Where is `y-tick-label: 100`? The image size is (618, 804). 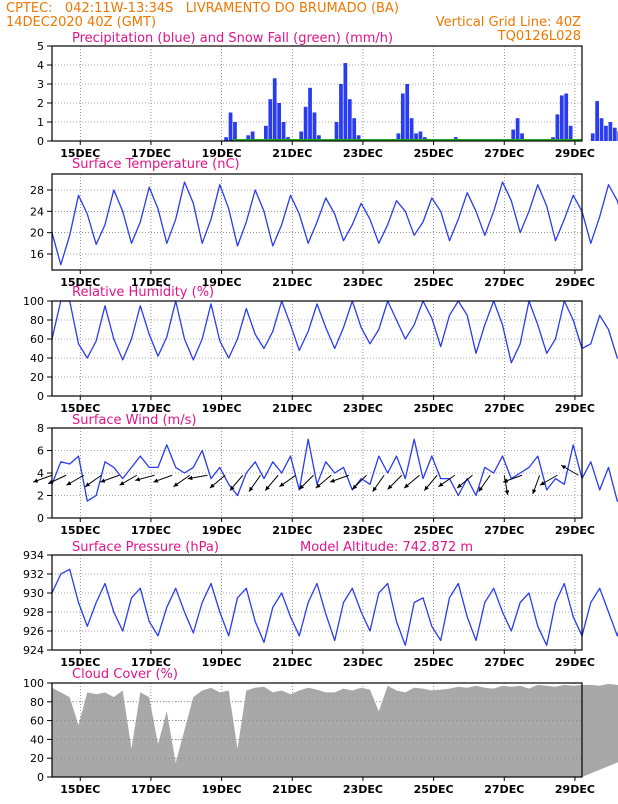
y-tick-label: 100 is located at coordinates (33, 683).